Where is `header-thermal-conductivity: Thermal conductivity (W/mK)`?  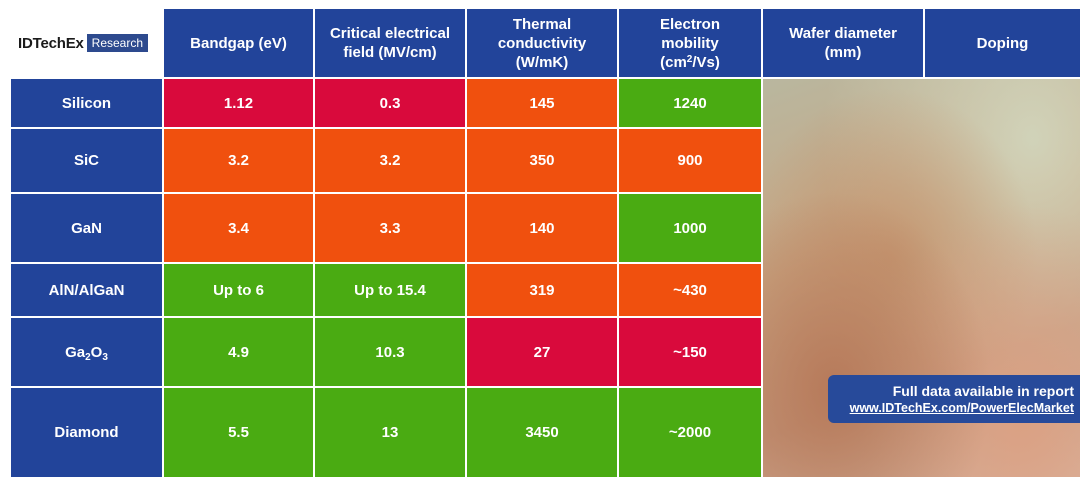
header-thermal-conductivity: Thermal conductivity (W/mK) is located at coordinates (542, 43).